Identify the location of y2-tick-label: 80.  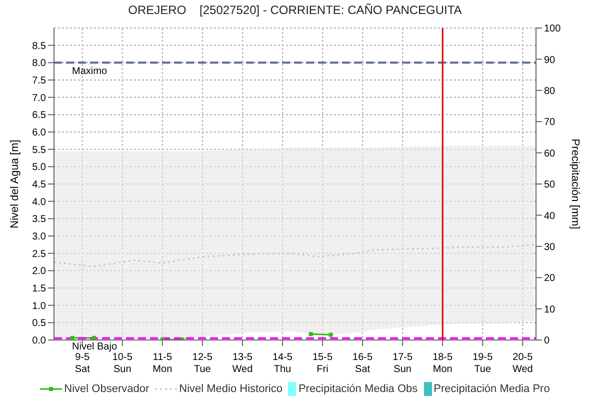
(550, 91).